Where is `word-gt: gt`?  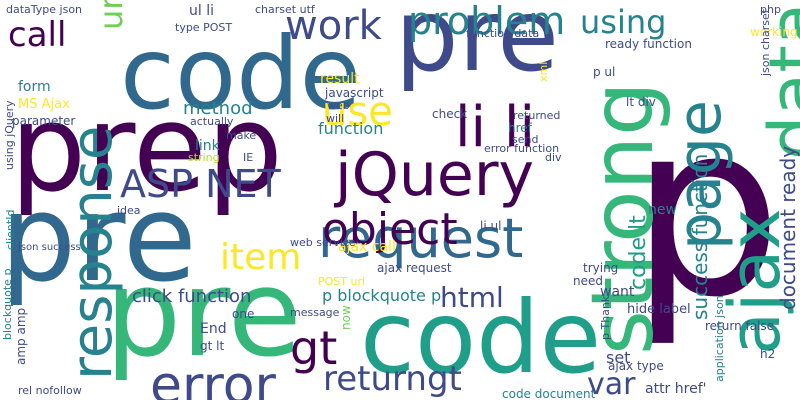 word-gt: gt is located at coordinates (314, 348).